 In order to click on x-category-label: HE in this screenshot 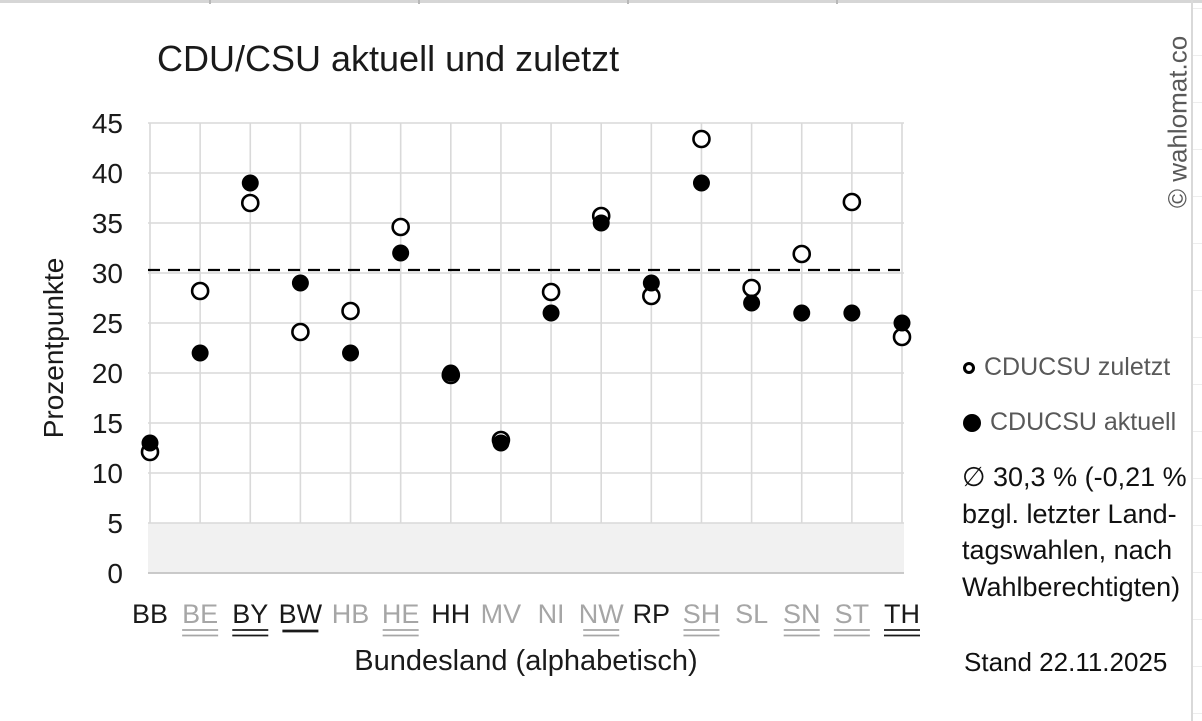, I will do `click(401, 614)`.